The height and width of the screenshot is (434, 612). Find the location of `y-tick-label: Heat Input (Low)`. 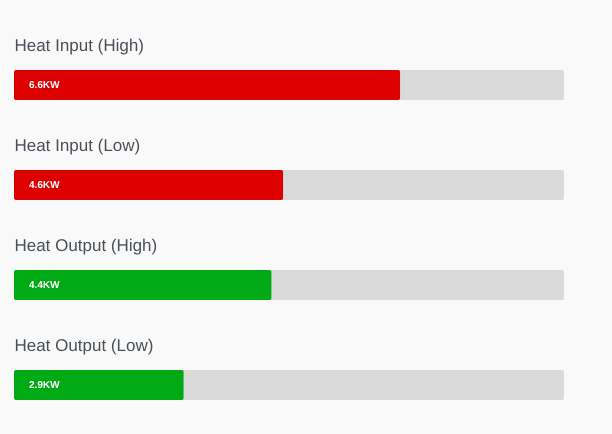

y-tick-label: Heat Input (Low) is located at coordinates (77, 145).